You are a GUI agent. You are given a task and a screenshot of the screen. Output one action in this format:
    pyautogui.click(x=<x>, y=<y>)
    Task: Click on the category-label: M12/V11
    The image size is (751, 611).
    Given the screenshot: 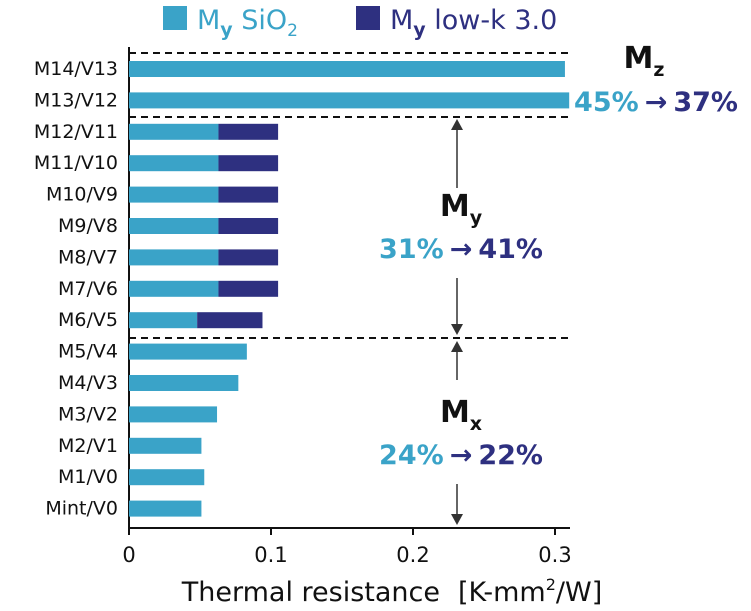 What is the action you would take?
    pyautogui.click(x=76, y=132)
    